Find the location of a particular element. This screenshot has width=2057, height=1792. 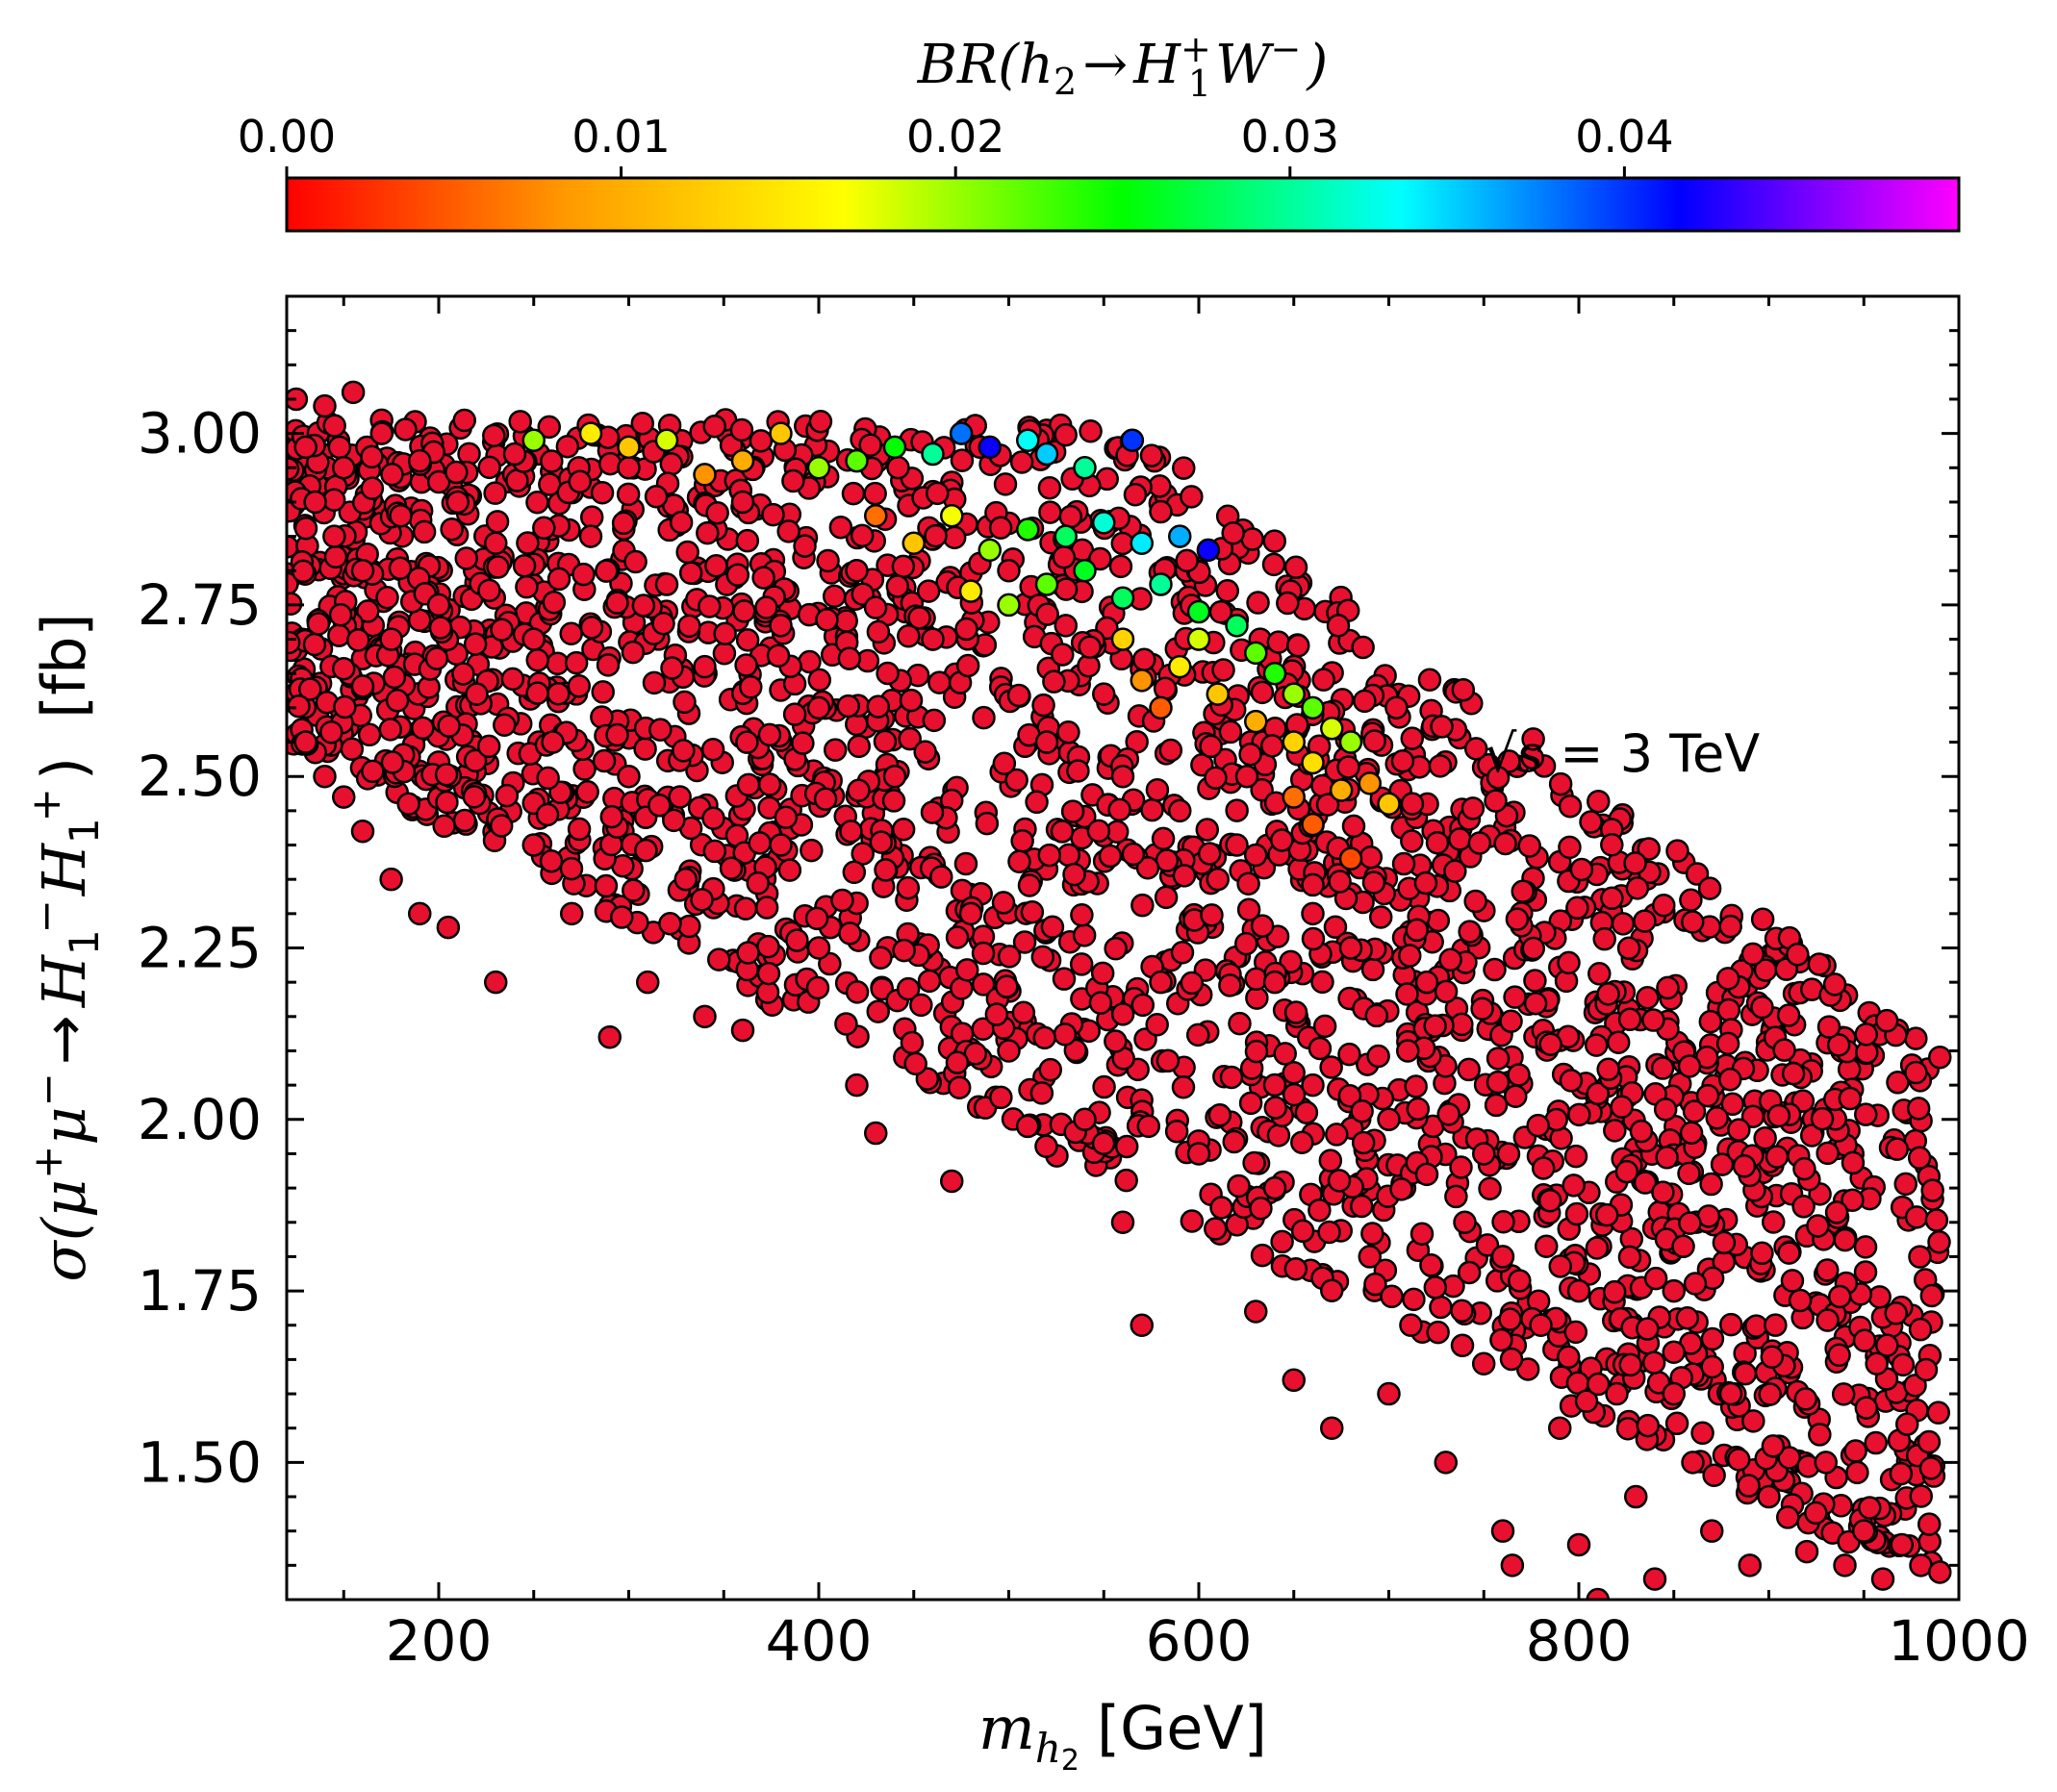

y-label-H2-sub: 1 is located at coordinates (84, 831).